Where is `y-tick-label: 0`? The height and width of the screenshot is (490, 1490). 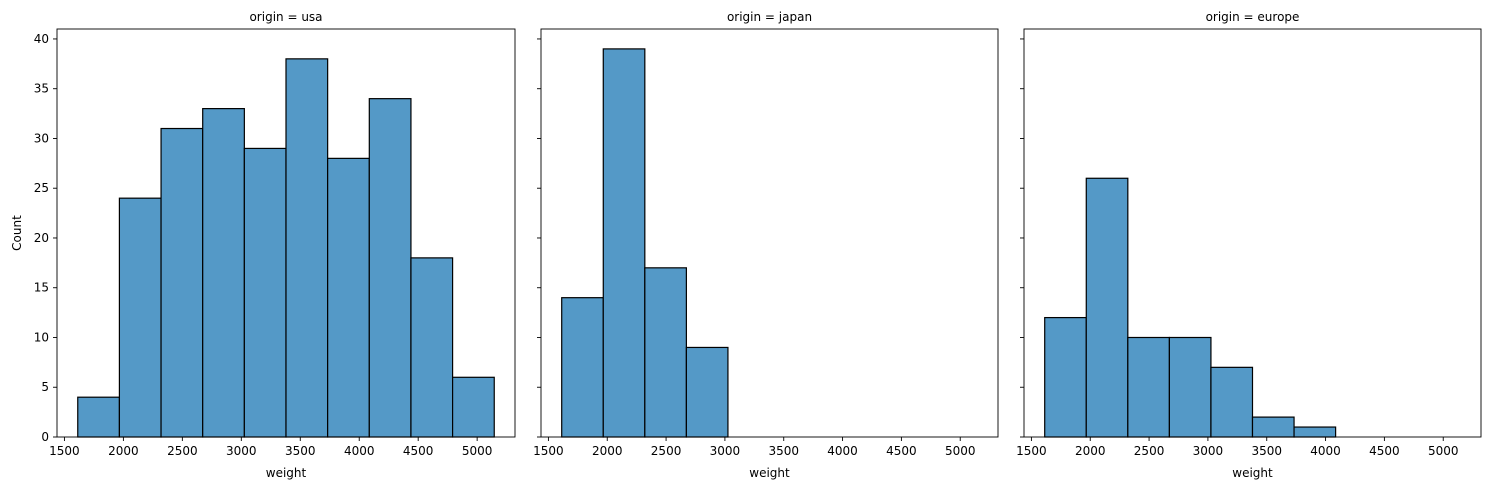 y-tick-label: 0 is located at coordinates (45, 437).